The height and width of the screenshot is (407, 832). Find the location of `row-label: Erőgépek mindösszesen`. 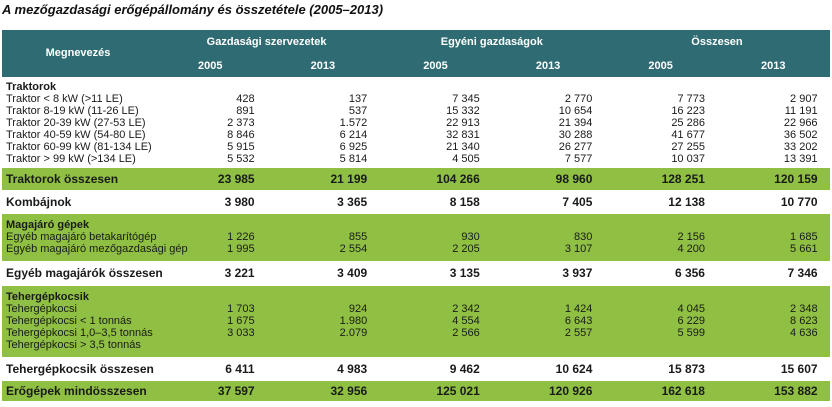

row-label: Erőgépek mindösszesen is located at coordinates (76, 390).